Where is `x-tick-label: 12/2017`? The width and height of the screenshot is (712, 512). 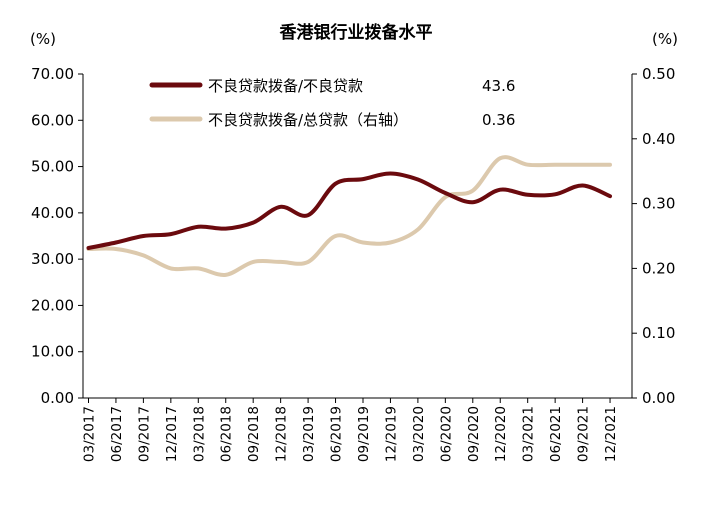 x-tick-label: 12/2017 is located at coordinates (172, 434).